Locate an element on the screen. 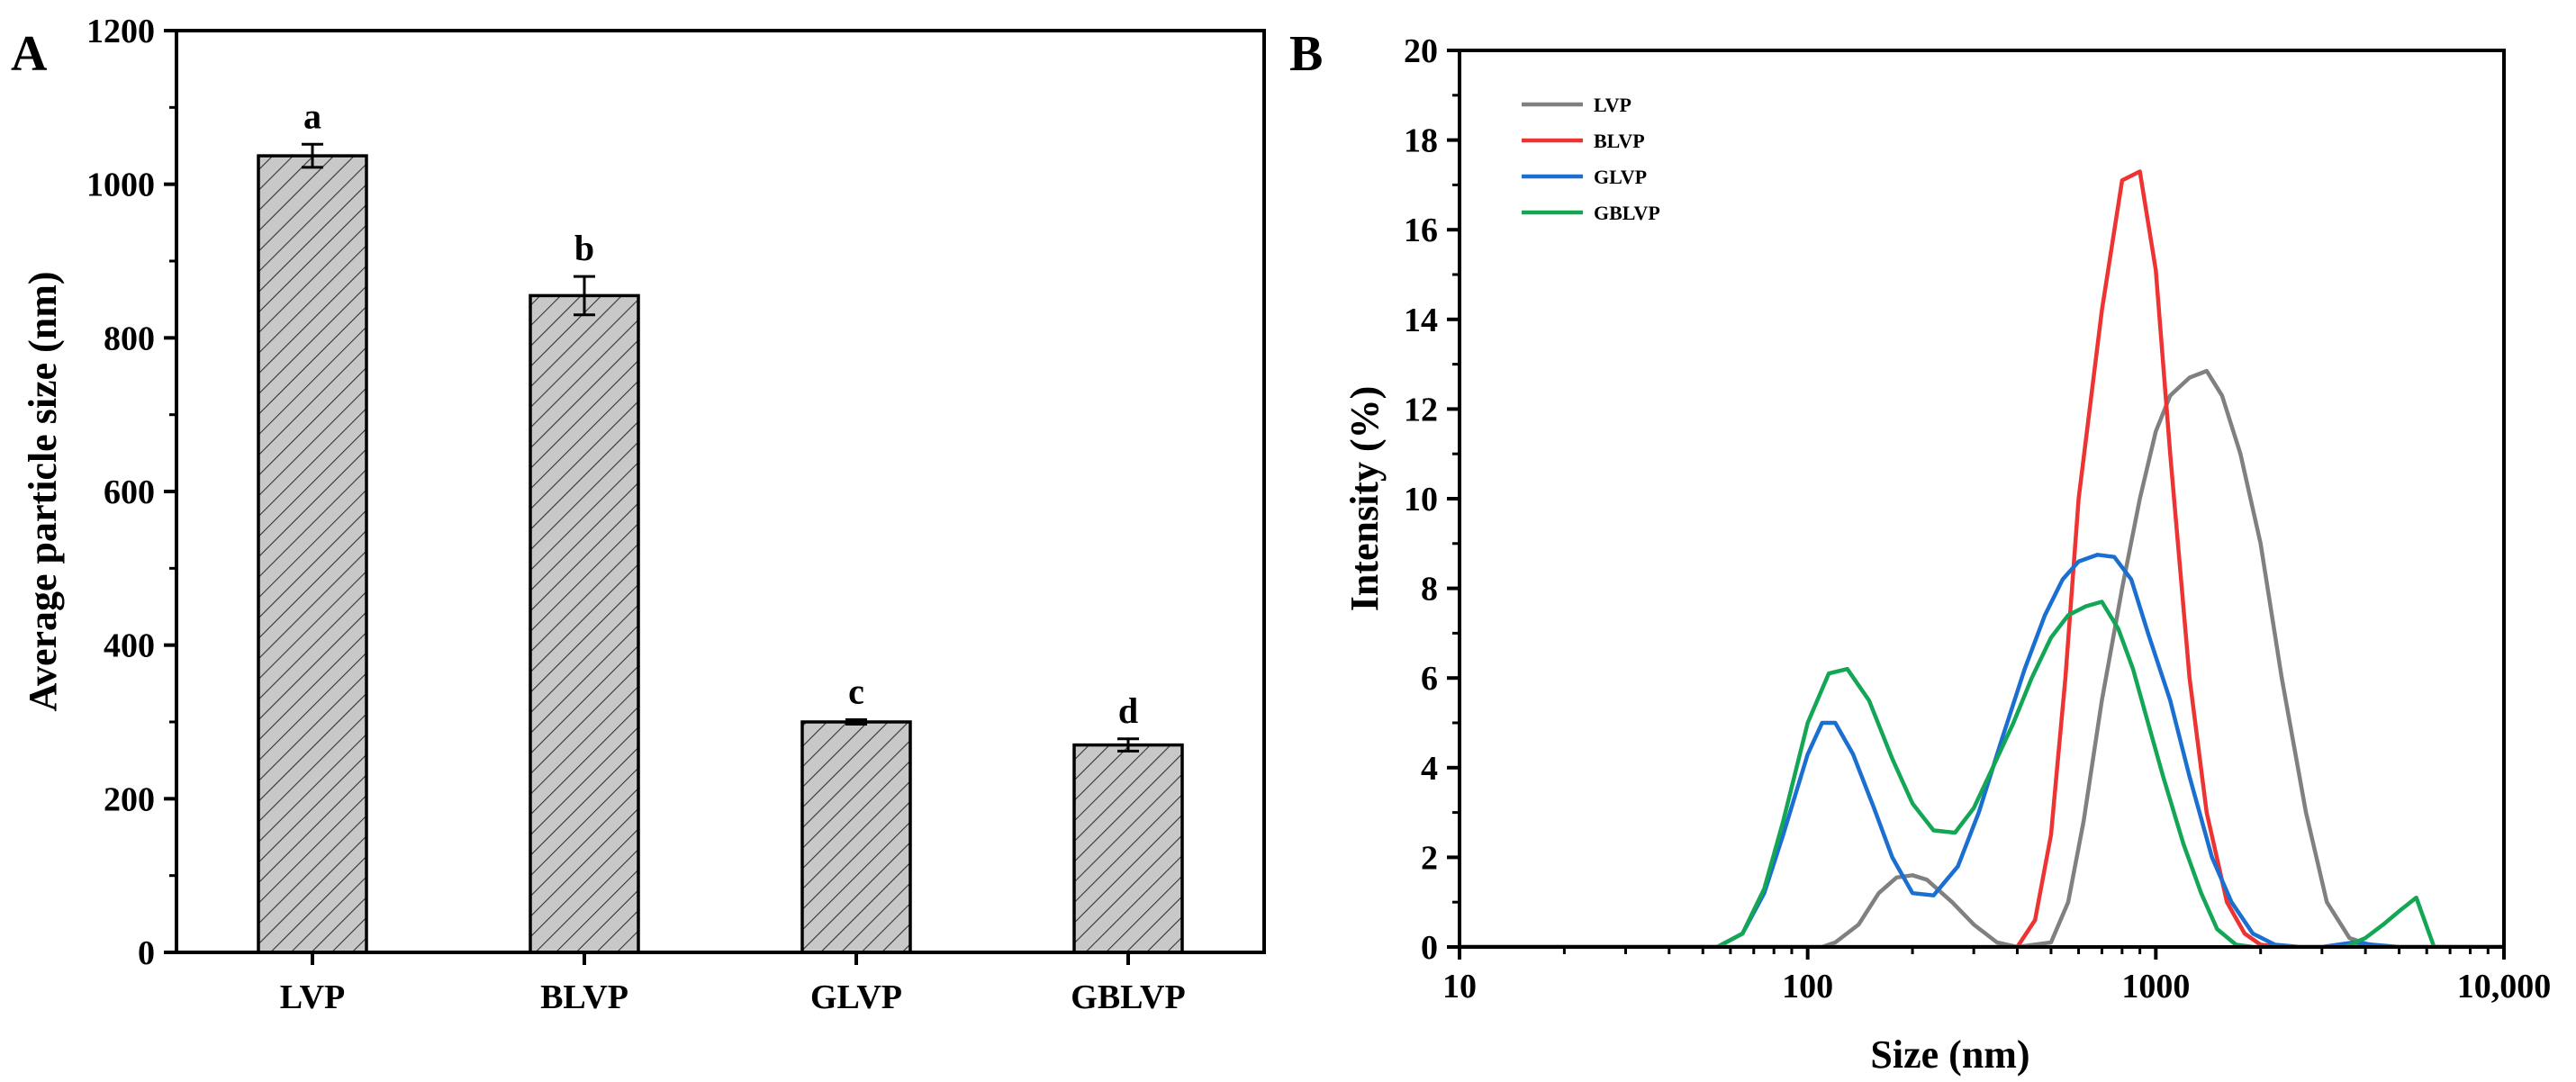 The width and height of the screenshot is (2576, 1082). x-tick-label-b: 100 is located at coordinates (1807, 986).